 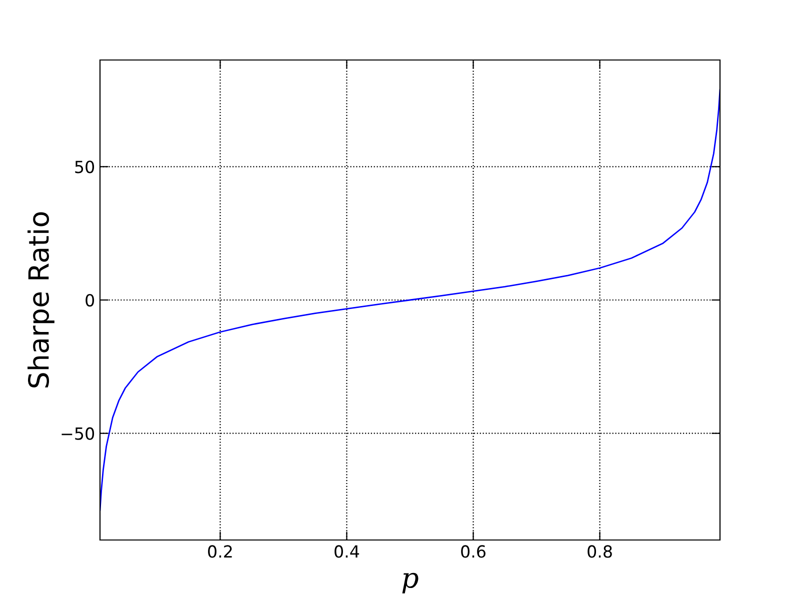 I want to click on x-tick-label: 0.2, so click(x=220, y=551).